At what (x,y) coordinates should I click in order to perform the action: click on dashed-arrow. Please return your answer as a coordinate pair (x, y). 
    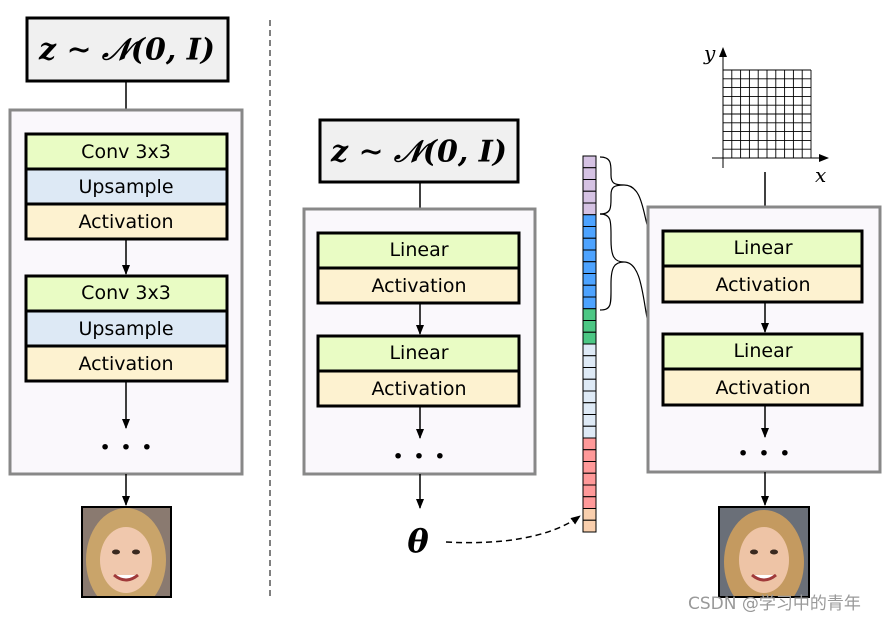
    Looking at the image, I should click on (513, 529).